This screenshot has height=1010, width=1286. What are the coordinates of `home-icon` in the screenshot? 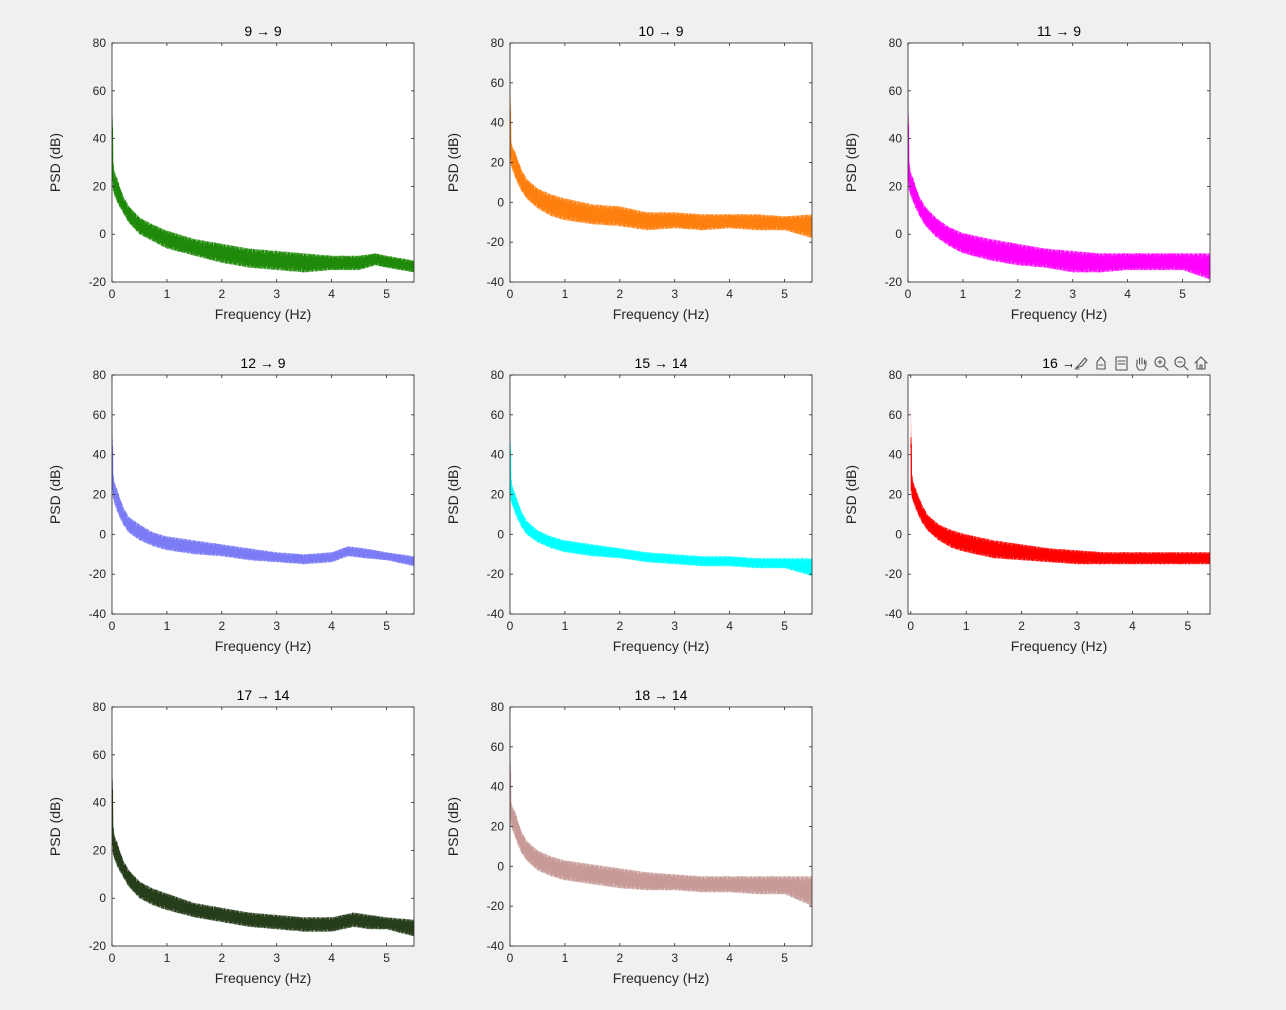 It's located at (1201, 363).